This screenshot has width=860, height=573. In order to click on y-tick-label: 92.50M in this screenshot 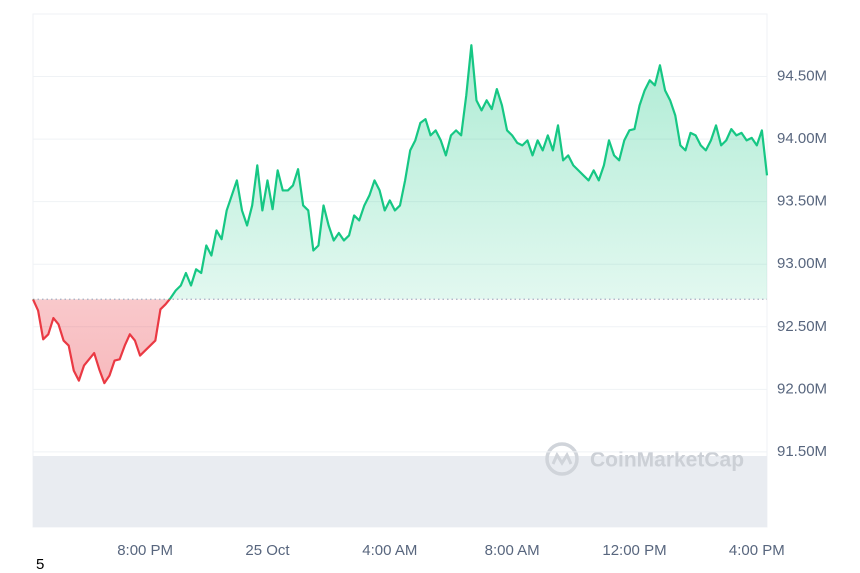, I will do `click(802, 326)`.